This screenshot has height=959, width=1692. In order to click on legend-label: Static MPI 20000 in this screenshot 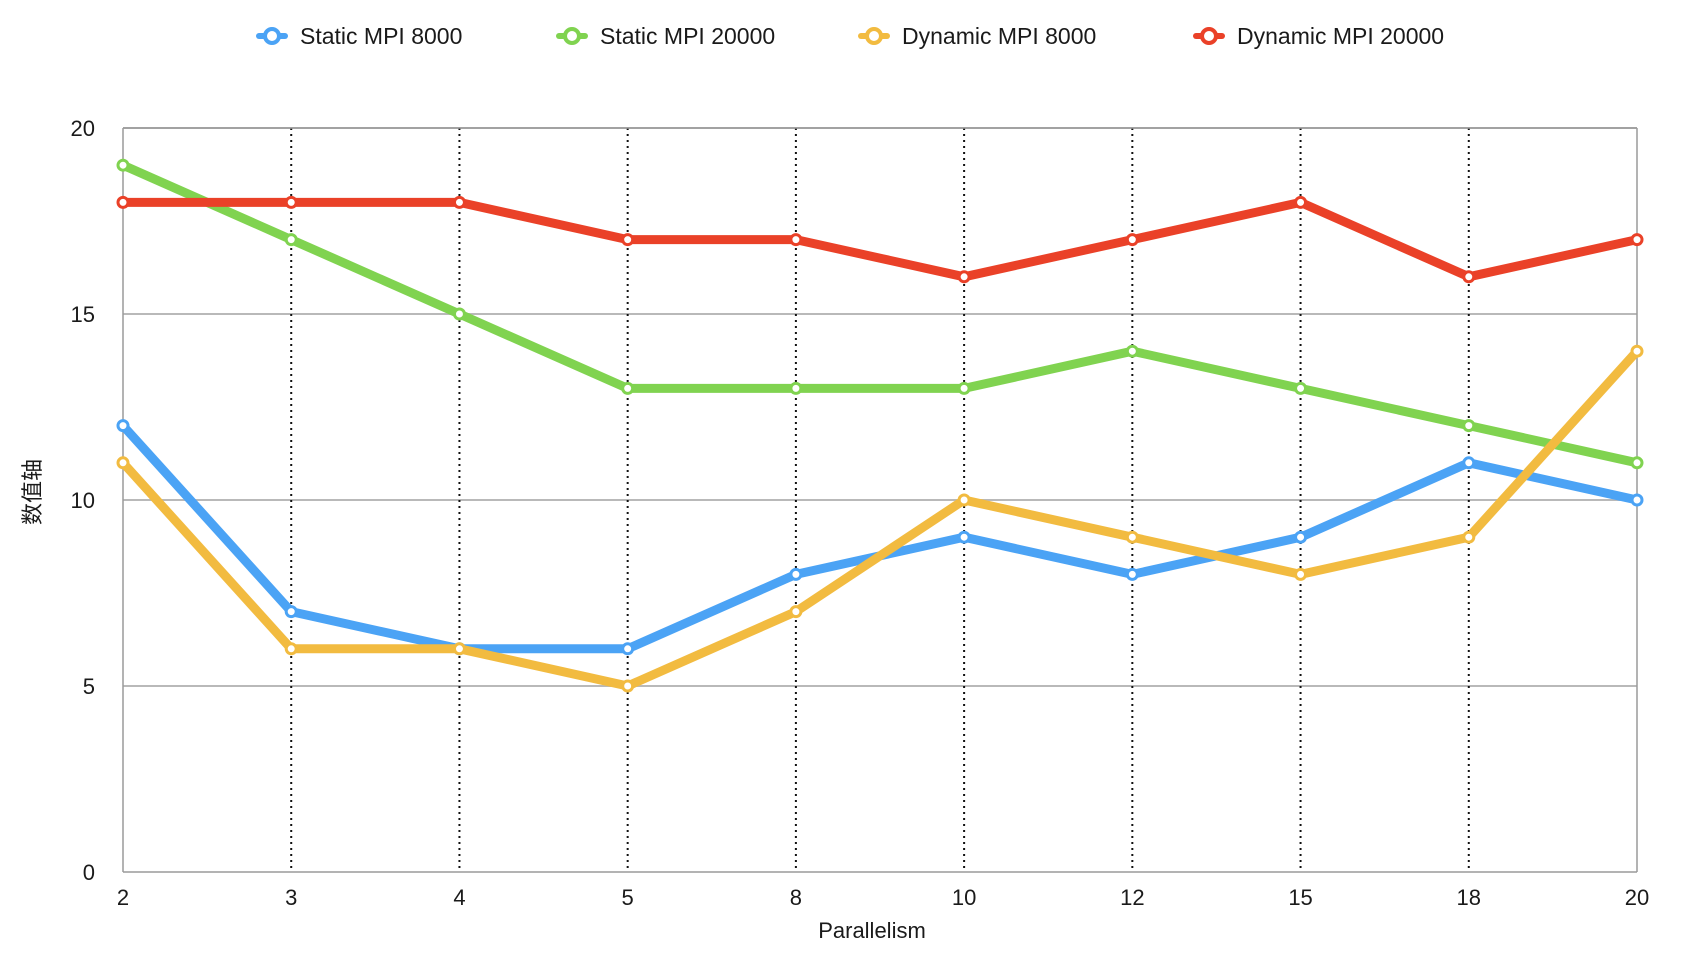, I will do `click(687, 36)`.